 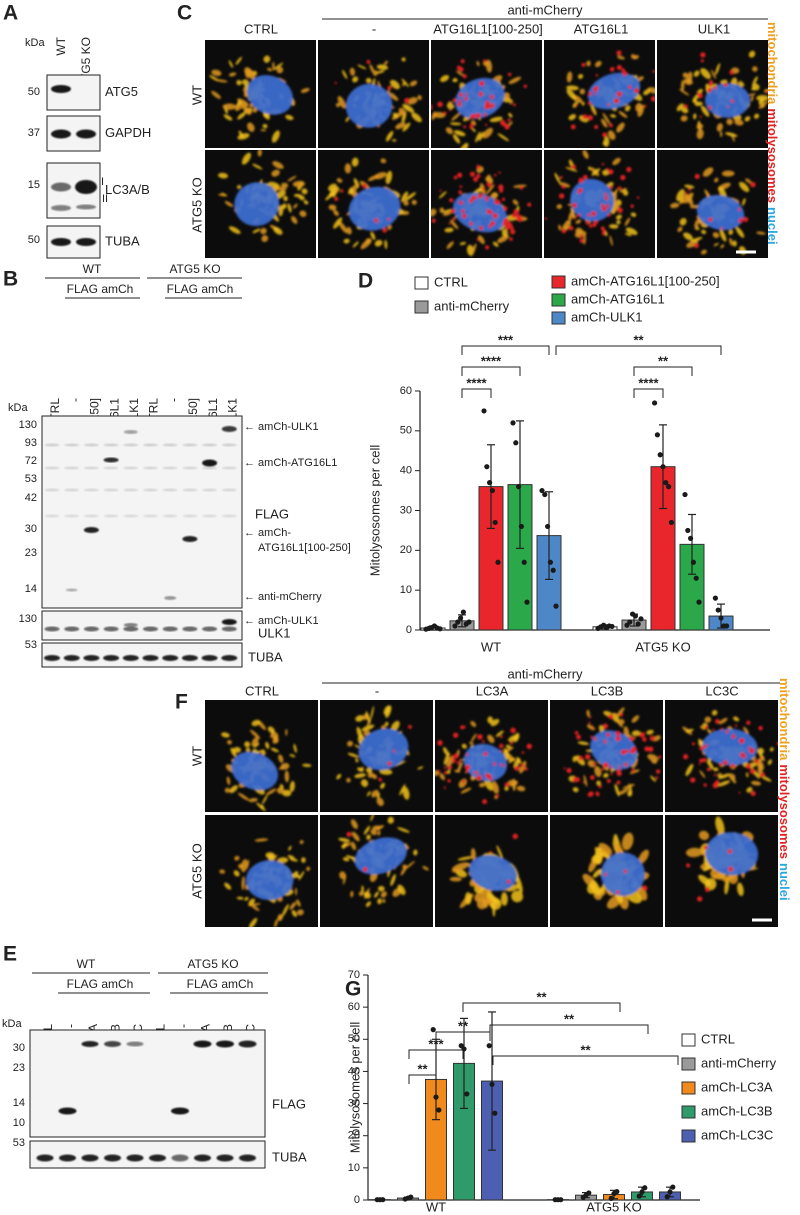 What do you see at coordinates (718, 211) in the screenshot?
I see `micrograph-signal` at bounding box center [718, 211].